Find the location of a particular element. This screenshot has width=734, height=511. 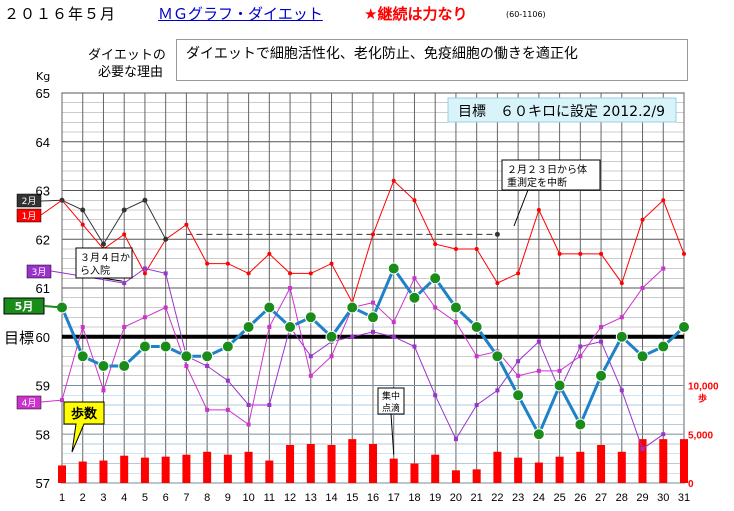

x-tick-label: 2 is located at coordinates (83, 498).